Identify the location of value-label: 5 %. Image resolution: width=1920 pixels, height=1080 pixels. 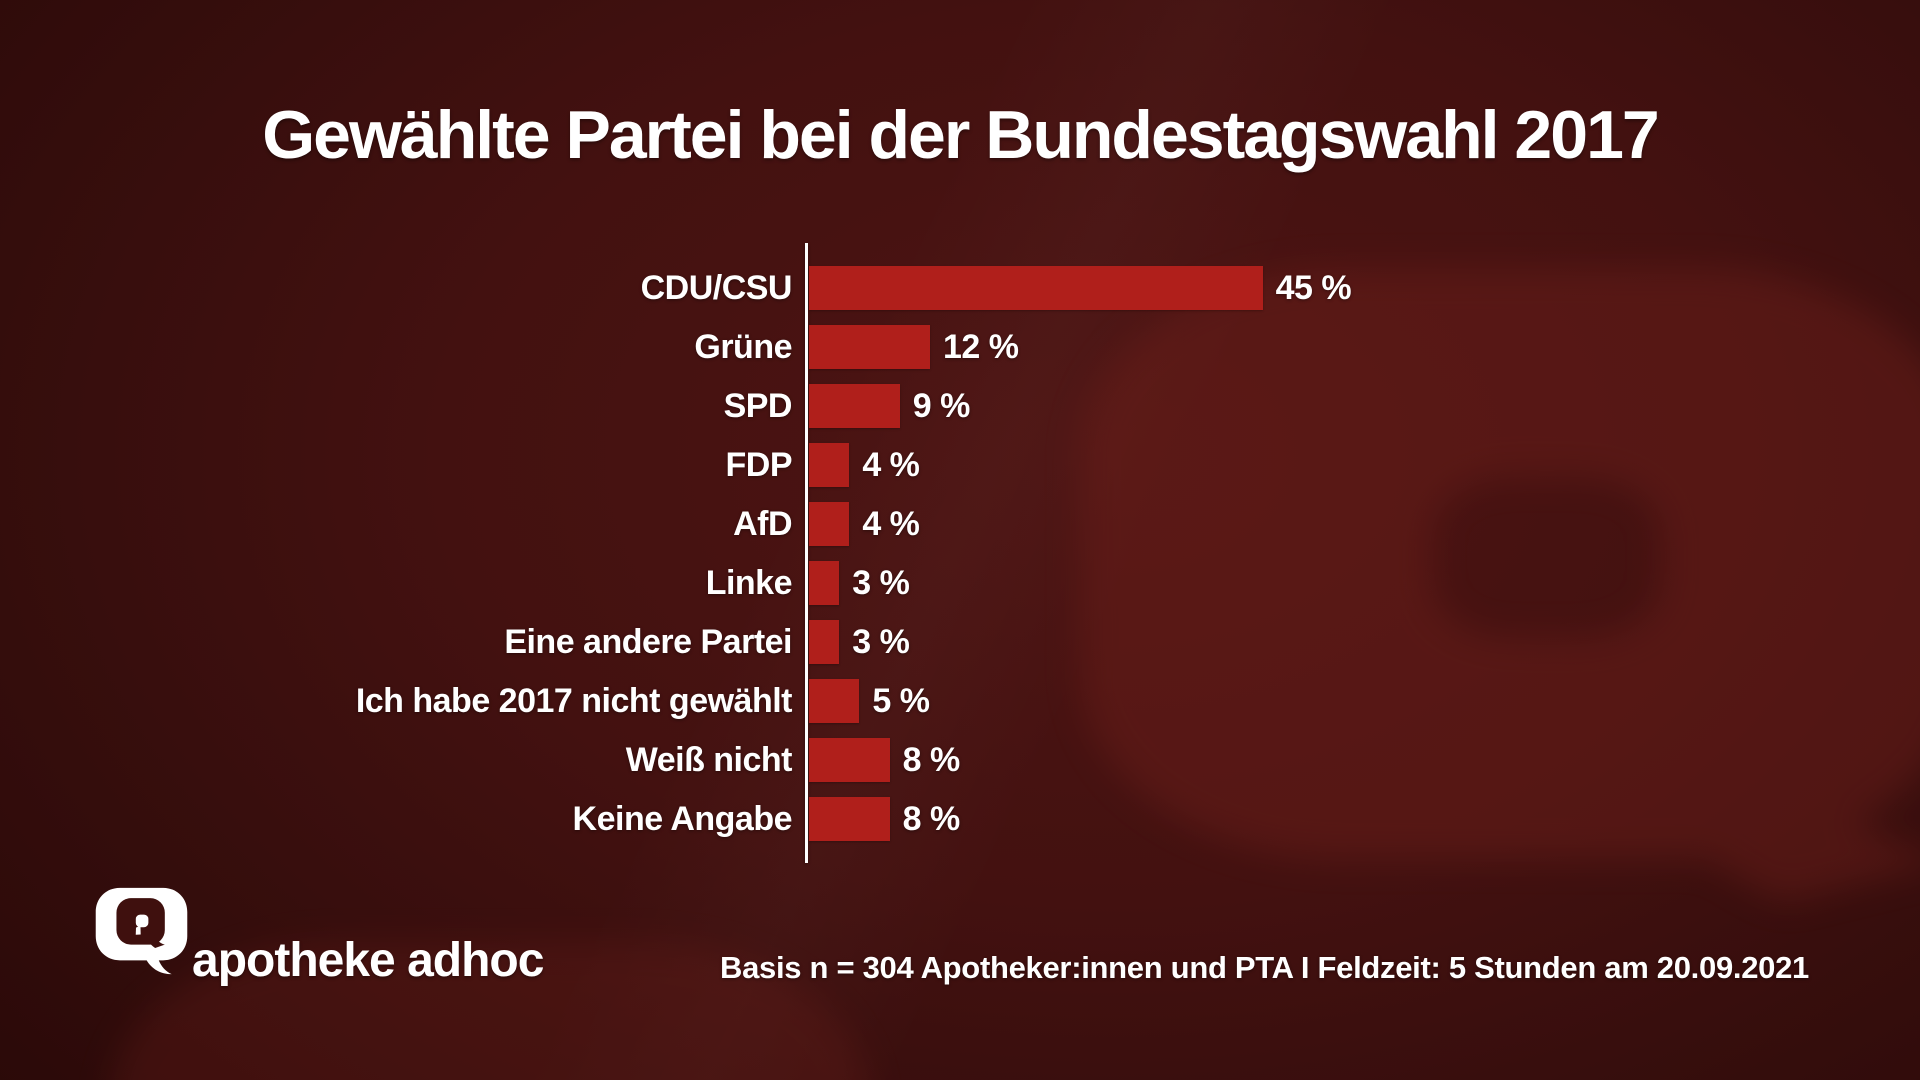
(901, 701).